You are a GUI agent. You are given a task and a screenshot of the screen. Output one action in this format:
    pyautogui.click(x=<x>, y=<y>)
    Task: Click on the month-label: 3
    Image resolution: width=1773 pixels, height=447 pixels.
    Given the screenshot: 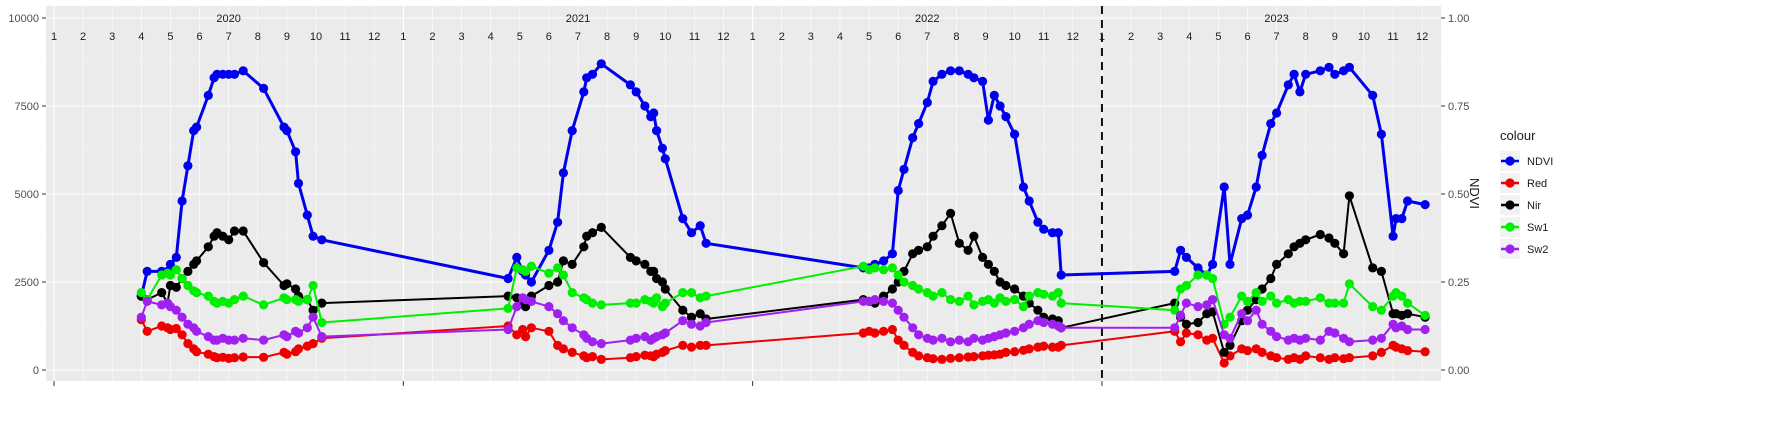 What is the action you would take?
    pyautogui.click(x=112, y=37)
    